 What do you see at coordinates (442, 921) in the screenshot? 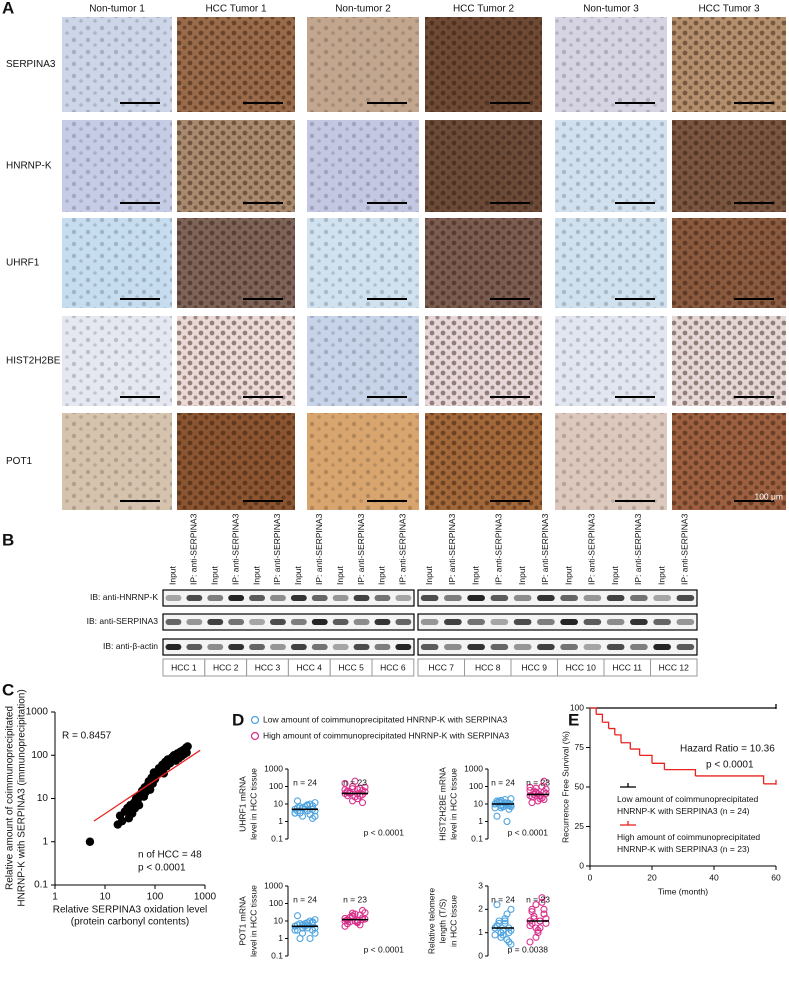
I see `y-axis-label: length (T/S)` at bounding box center [442, 921].